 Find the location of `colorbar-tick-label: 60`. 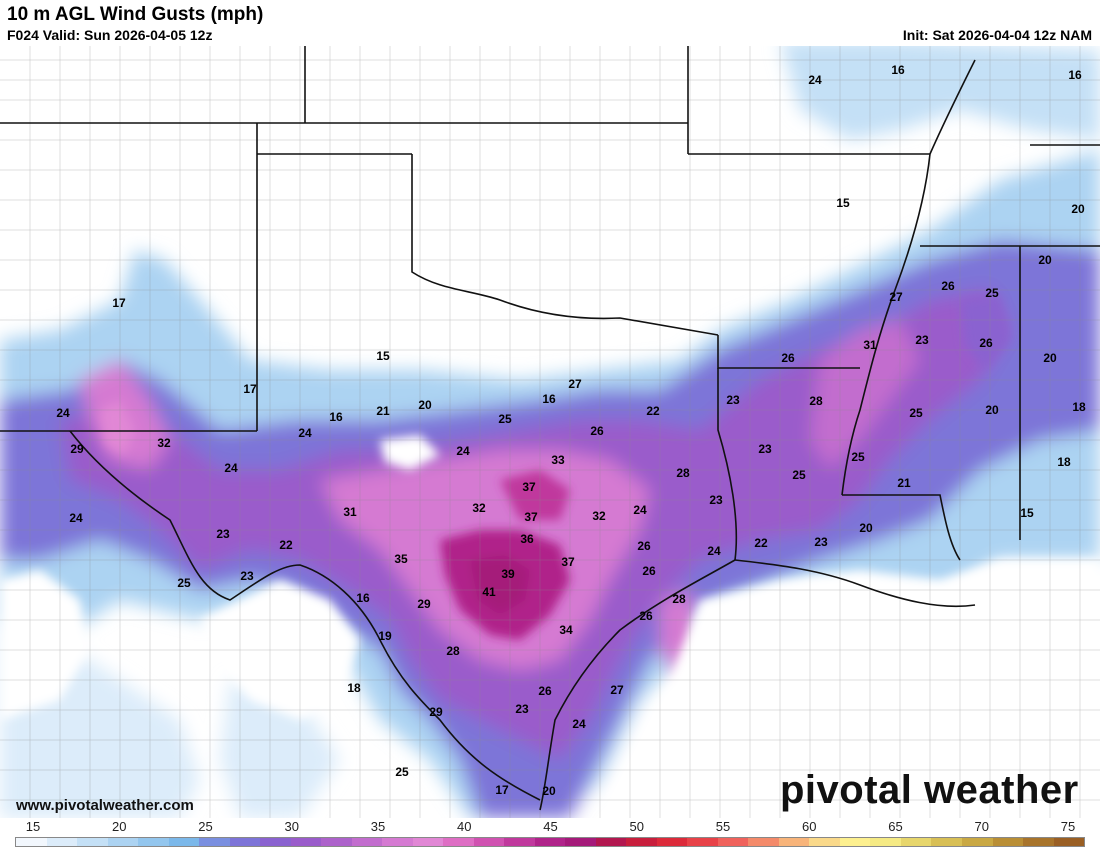

colorbar-tick-label: 60 is located at coordinates (809, 826).